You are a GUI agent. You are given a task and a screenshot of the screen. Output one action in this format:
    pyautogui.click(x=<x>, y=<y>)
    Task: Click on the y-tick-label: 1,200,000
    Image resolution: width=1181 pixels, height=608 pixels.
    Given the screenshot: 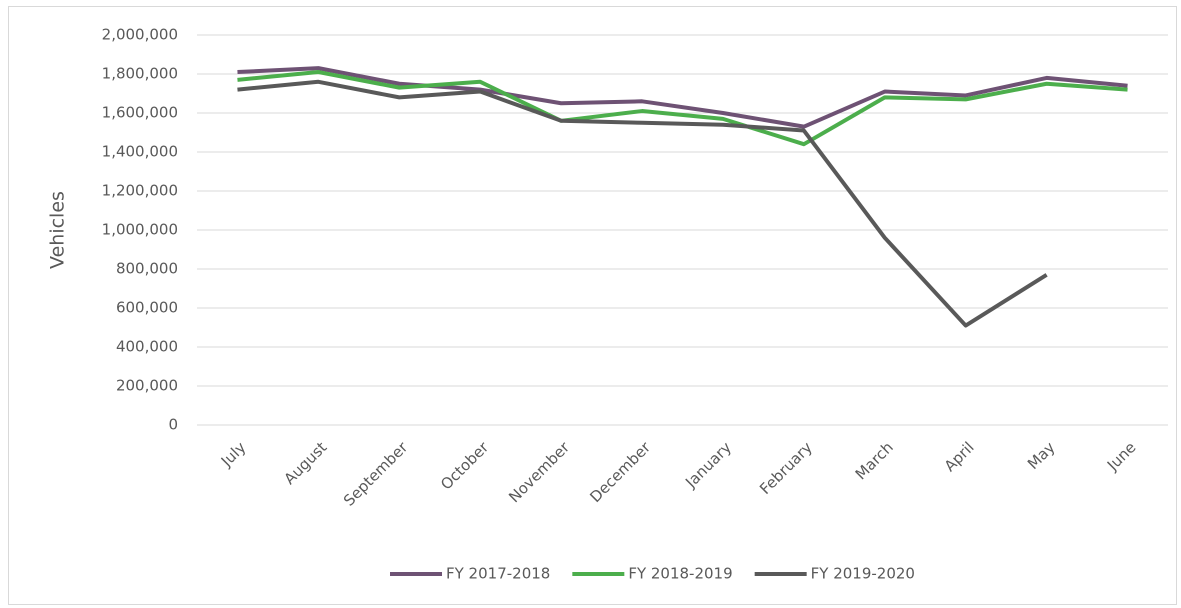 What is the action you would take?
    pyautogui.click(x=140, y=191)
    